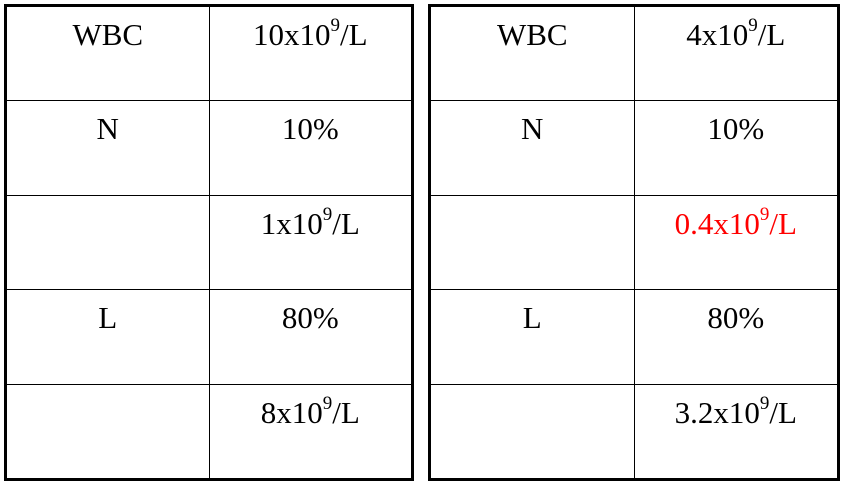  I want to click on table-row: WBC 4x109/L, so click(634, 53).